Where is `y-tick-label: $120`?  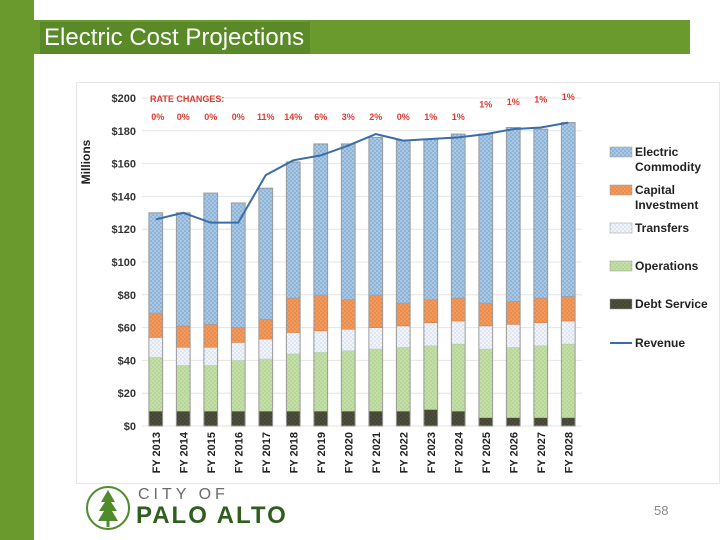 y-tick-label: $120 is located at coordinates (124, 230).